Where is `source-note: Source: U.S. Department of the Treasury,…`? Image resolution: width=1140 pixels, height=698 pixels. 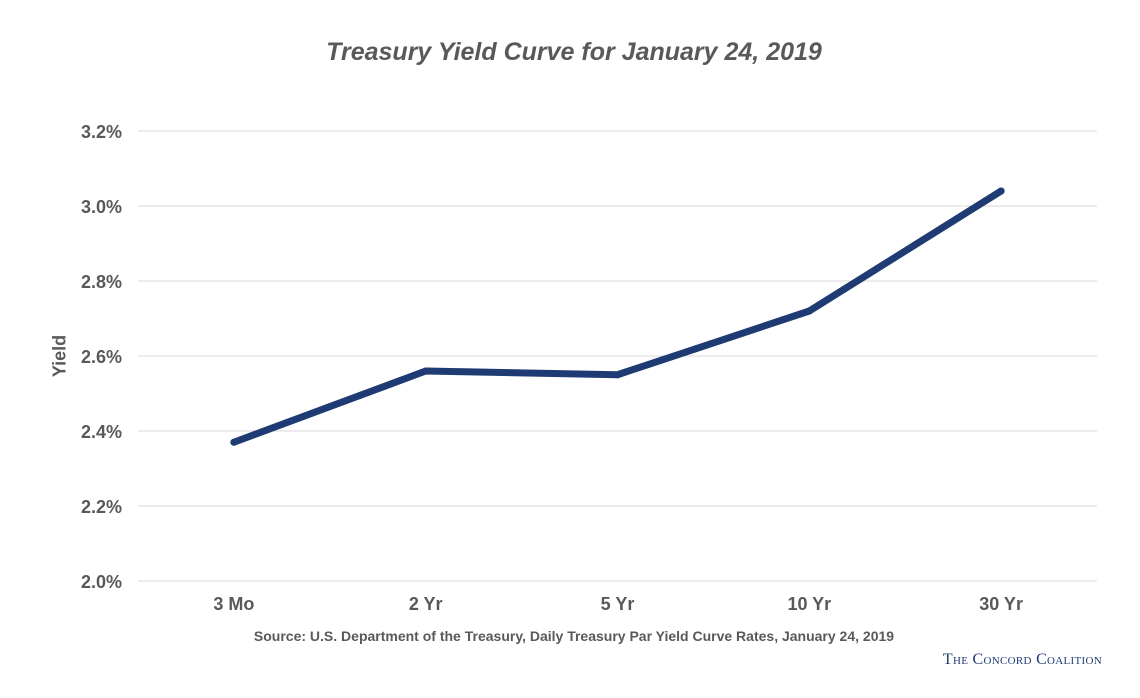
source-note: Source: U.S. Department of the Treasury,… is located at coordinates (574, 636).